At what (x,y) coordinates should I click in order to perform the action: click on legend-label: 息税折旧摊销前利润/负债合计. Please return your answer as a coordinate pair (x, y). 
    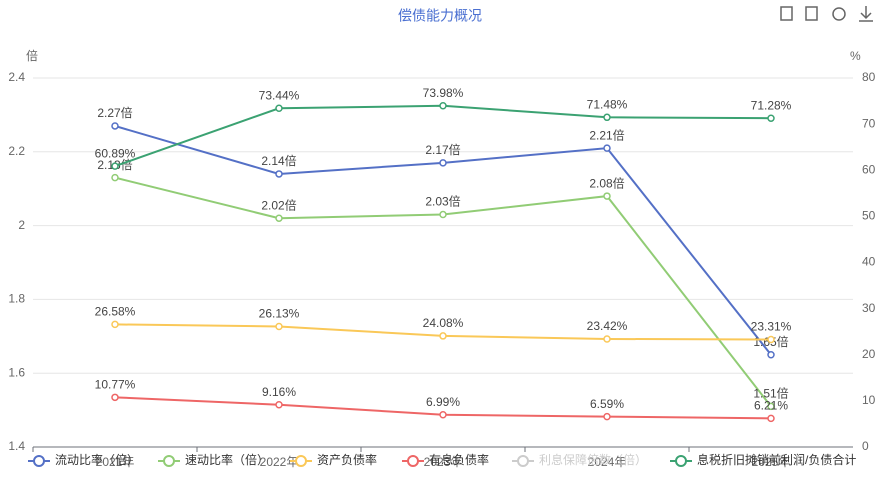
    Looking at the image, I should click on (776, 459).